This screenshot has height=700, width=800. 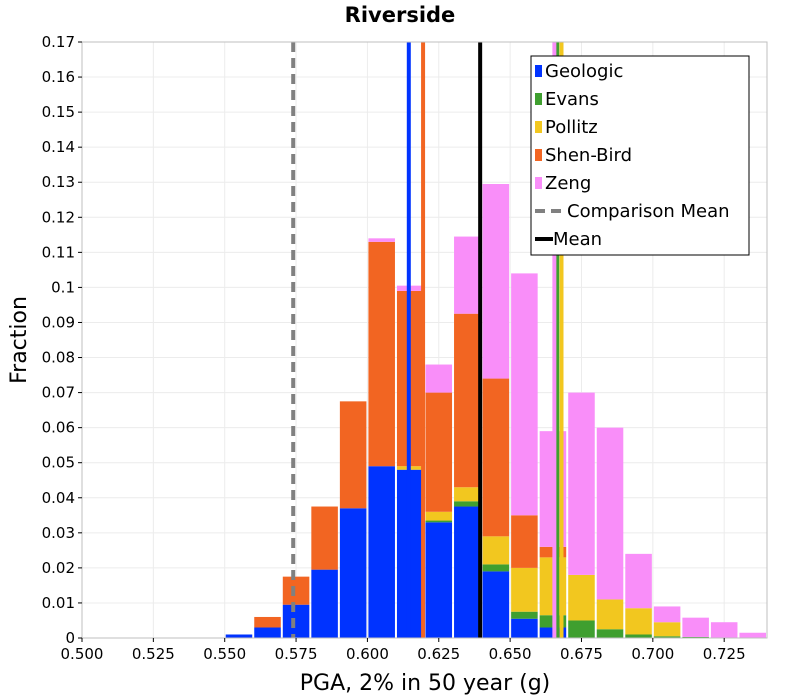 I want to click on y-tick-label: 0, so click(x=70, y=638).